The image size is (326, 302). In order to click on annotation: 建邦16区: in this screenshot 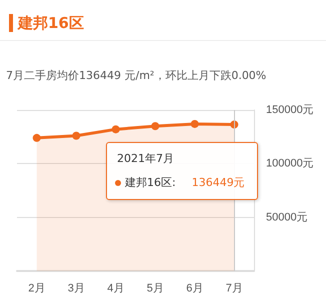, I will do `click(150, 182)`.